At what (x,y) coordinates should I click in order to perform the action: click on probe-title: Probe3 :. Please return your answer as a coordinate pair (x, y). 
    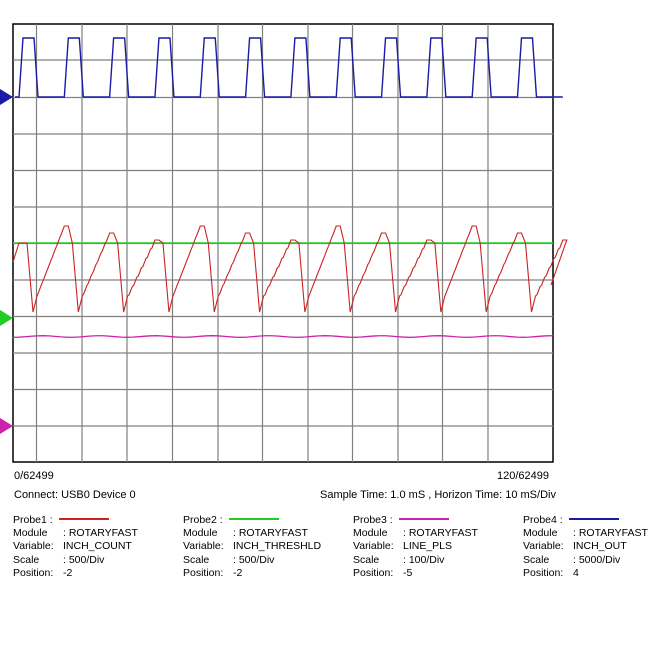
    Looking at the image, I should click on (373, 520).